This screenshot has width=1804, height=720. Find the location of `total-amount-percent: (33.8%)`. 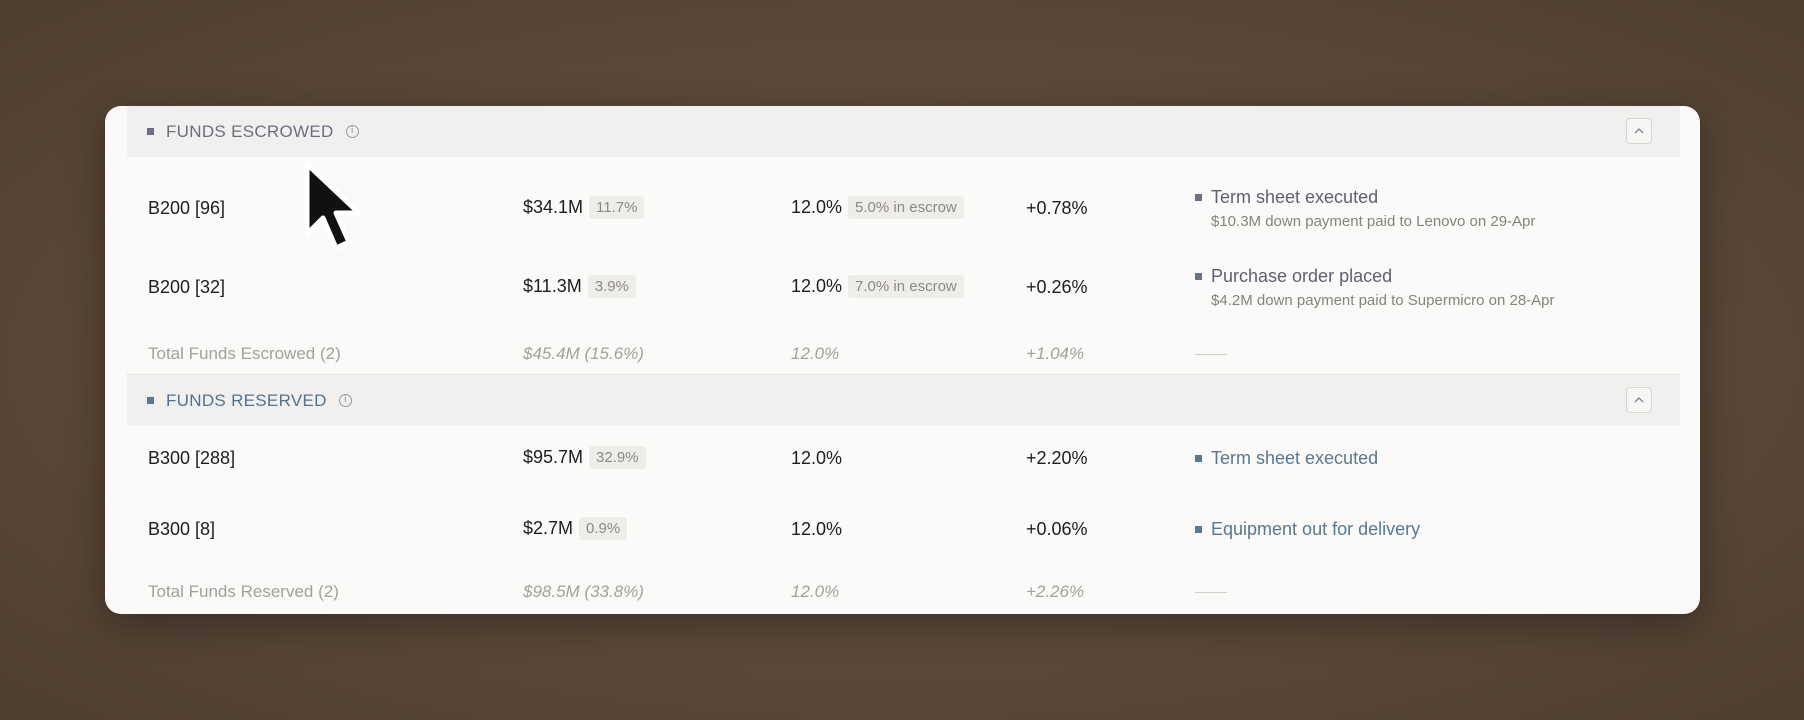

total-amount-percent: (33.8%) is located at coordinates (614, 591).